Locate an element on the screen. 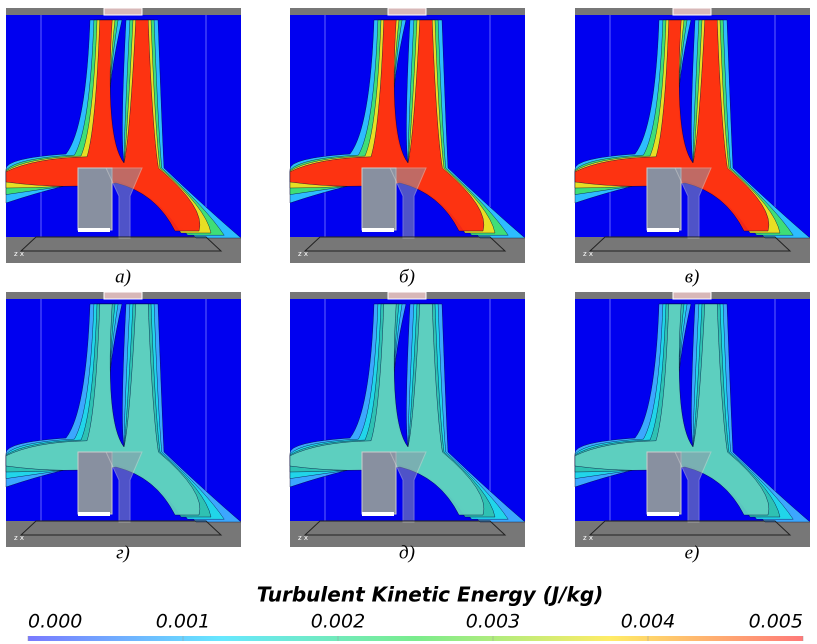 Image resolution: width=817 pixels, height=644 pixels. colorbar-tick-label: 0.002 is located at coordinates (338, 622).